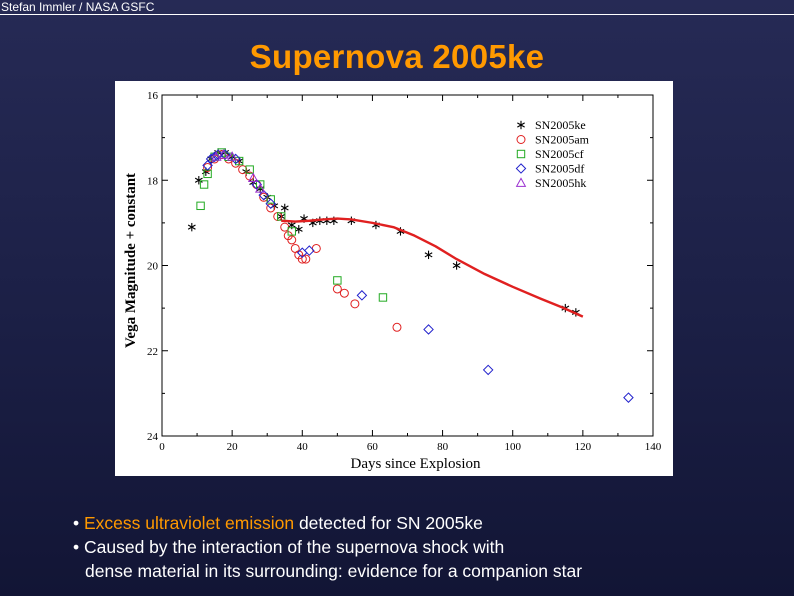  I want to click on legend-marker-sn2005hk, so click(521, 182).